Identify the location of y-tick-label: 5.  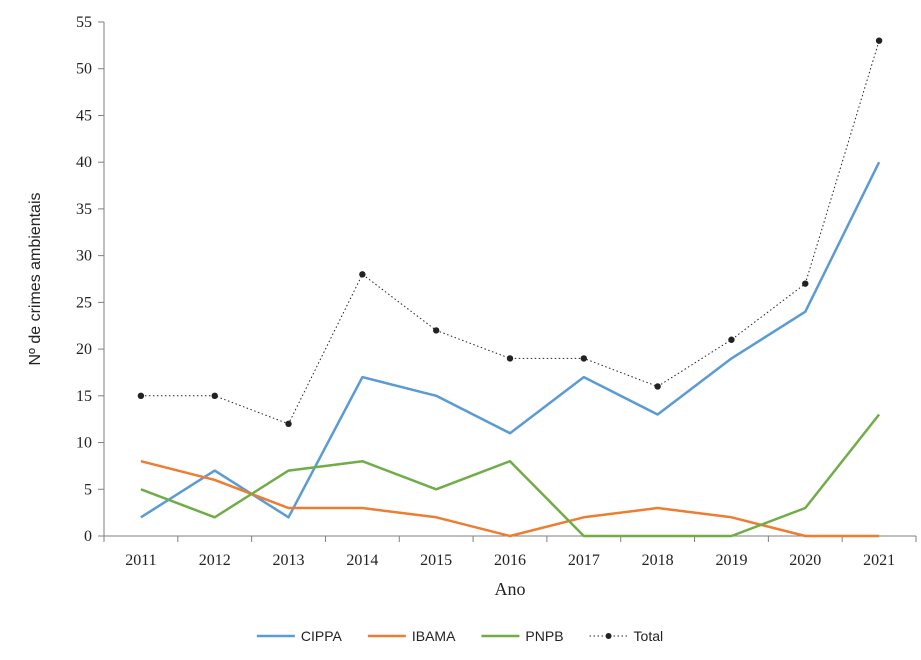
(88, 489).